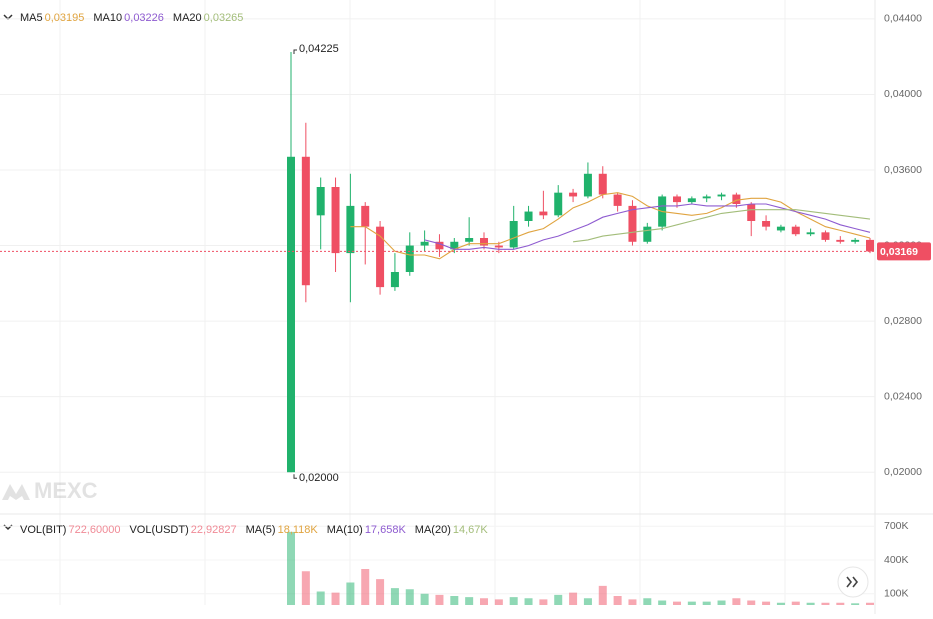 Image resolution: width=933 pixels, height=619 pixels. What do you see at coordinates (144, 18) in the screenshot?
I see `legend-value: 0,03226` at bounding box center [144, 18].